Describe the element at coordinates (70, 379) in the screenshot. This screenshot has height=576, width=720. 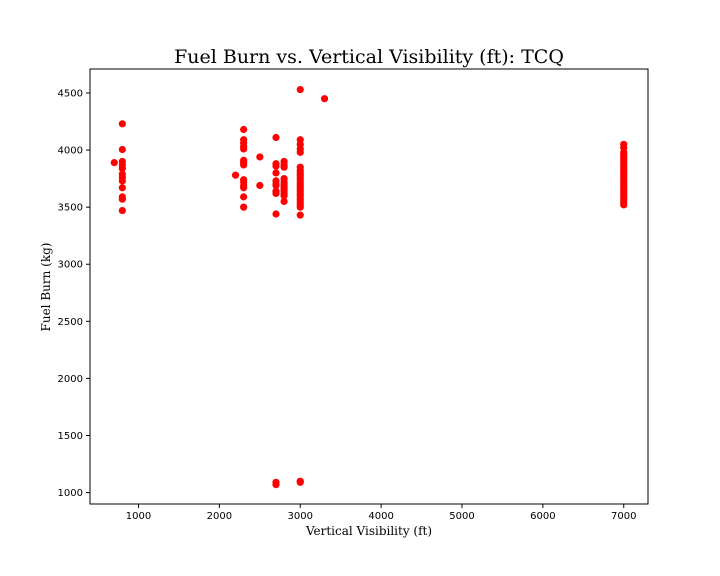
I see `y-tick-label: 2000` at that location.